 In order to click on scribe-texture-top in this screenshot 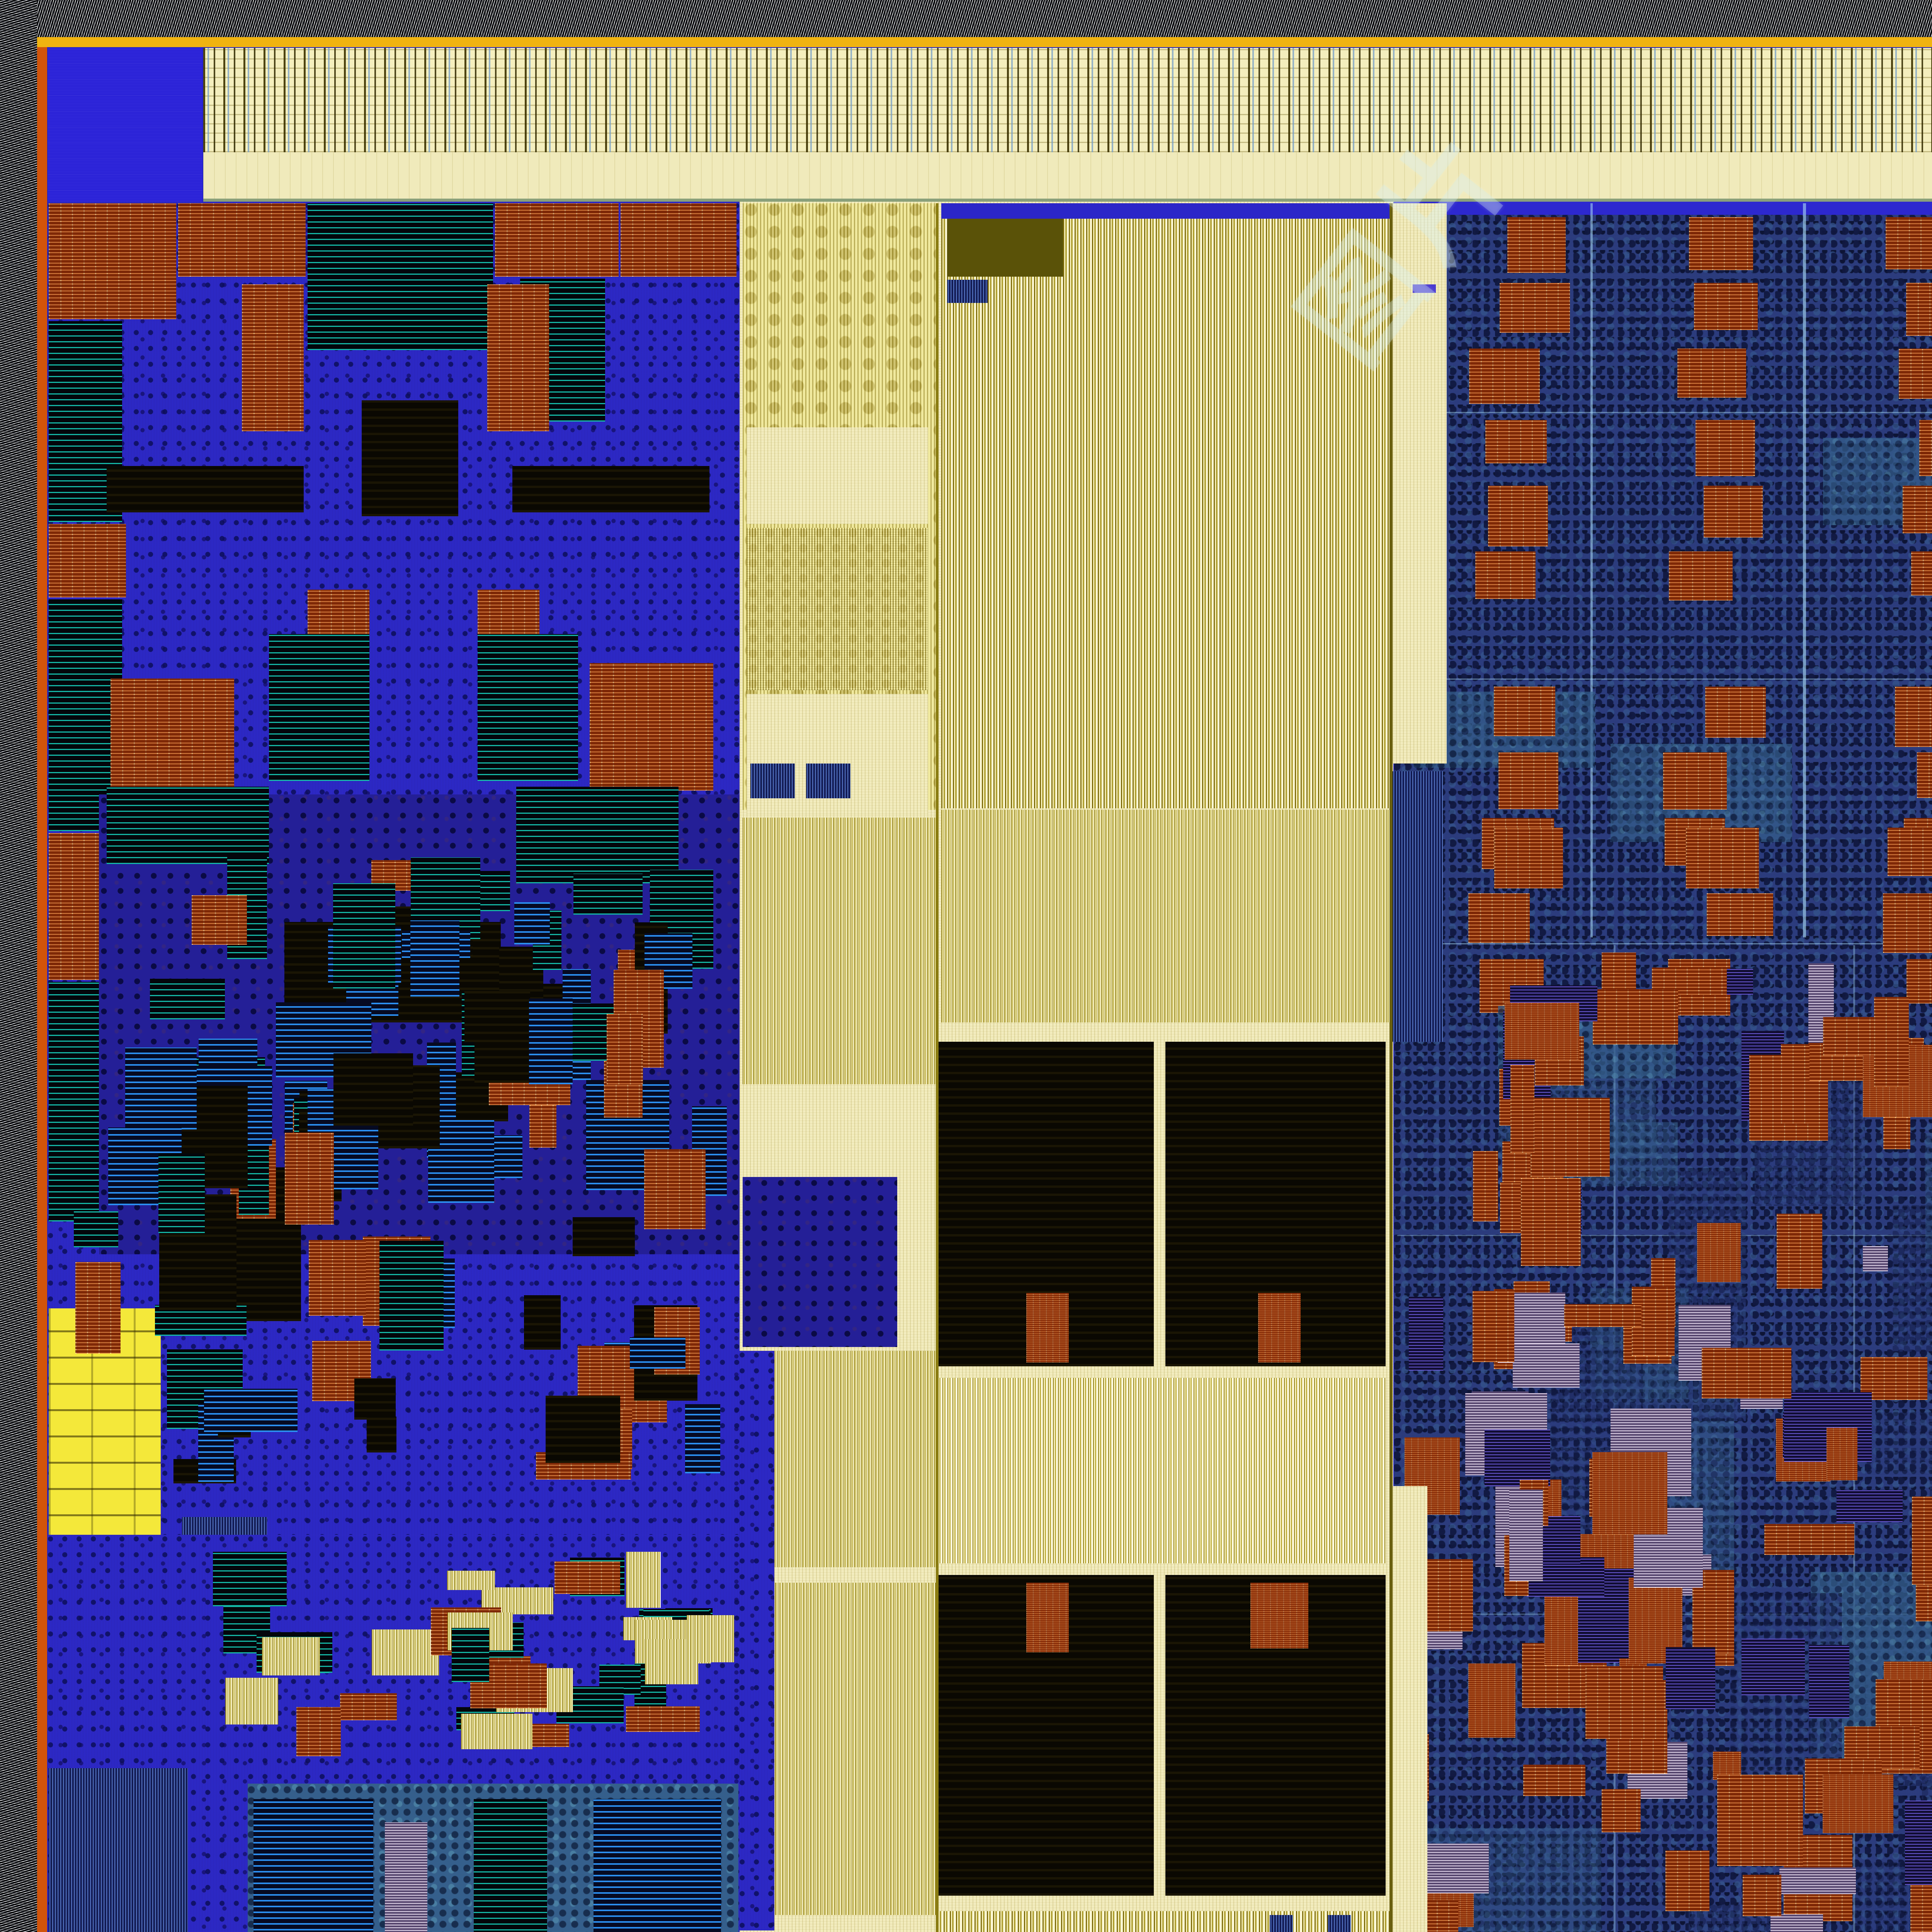, I will do `click(966, 19)`.